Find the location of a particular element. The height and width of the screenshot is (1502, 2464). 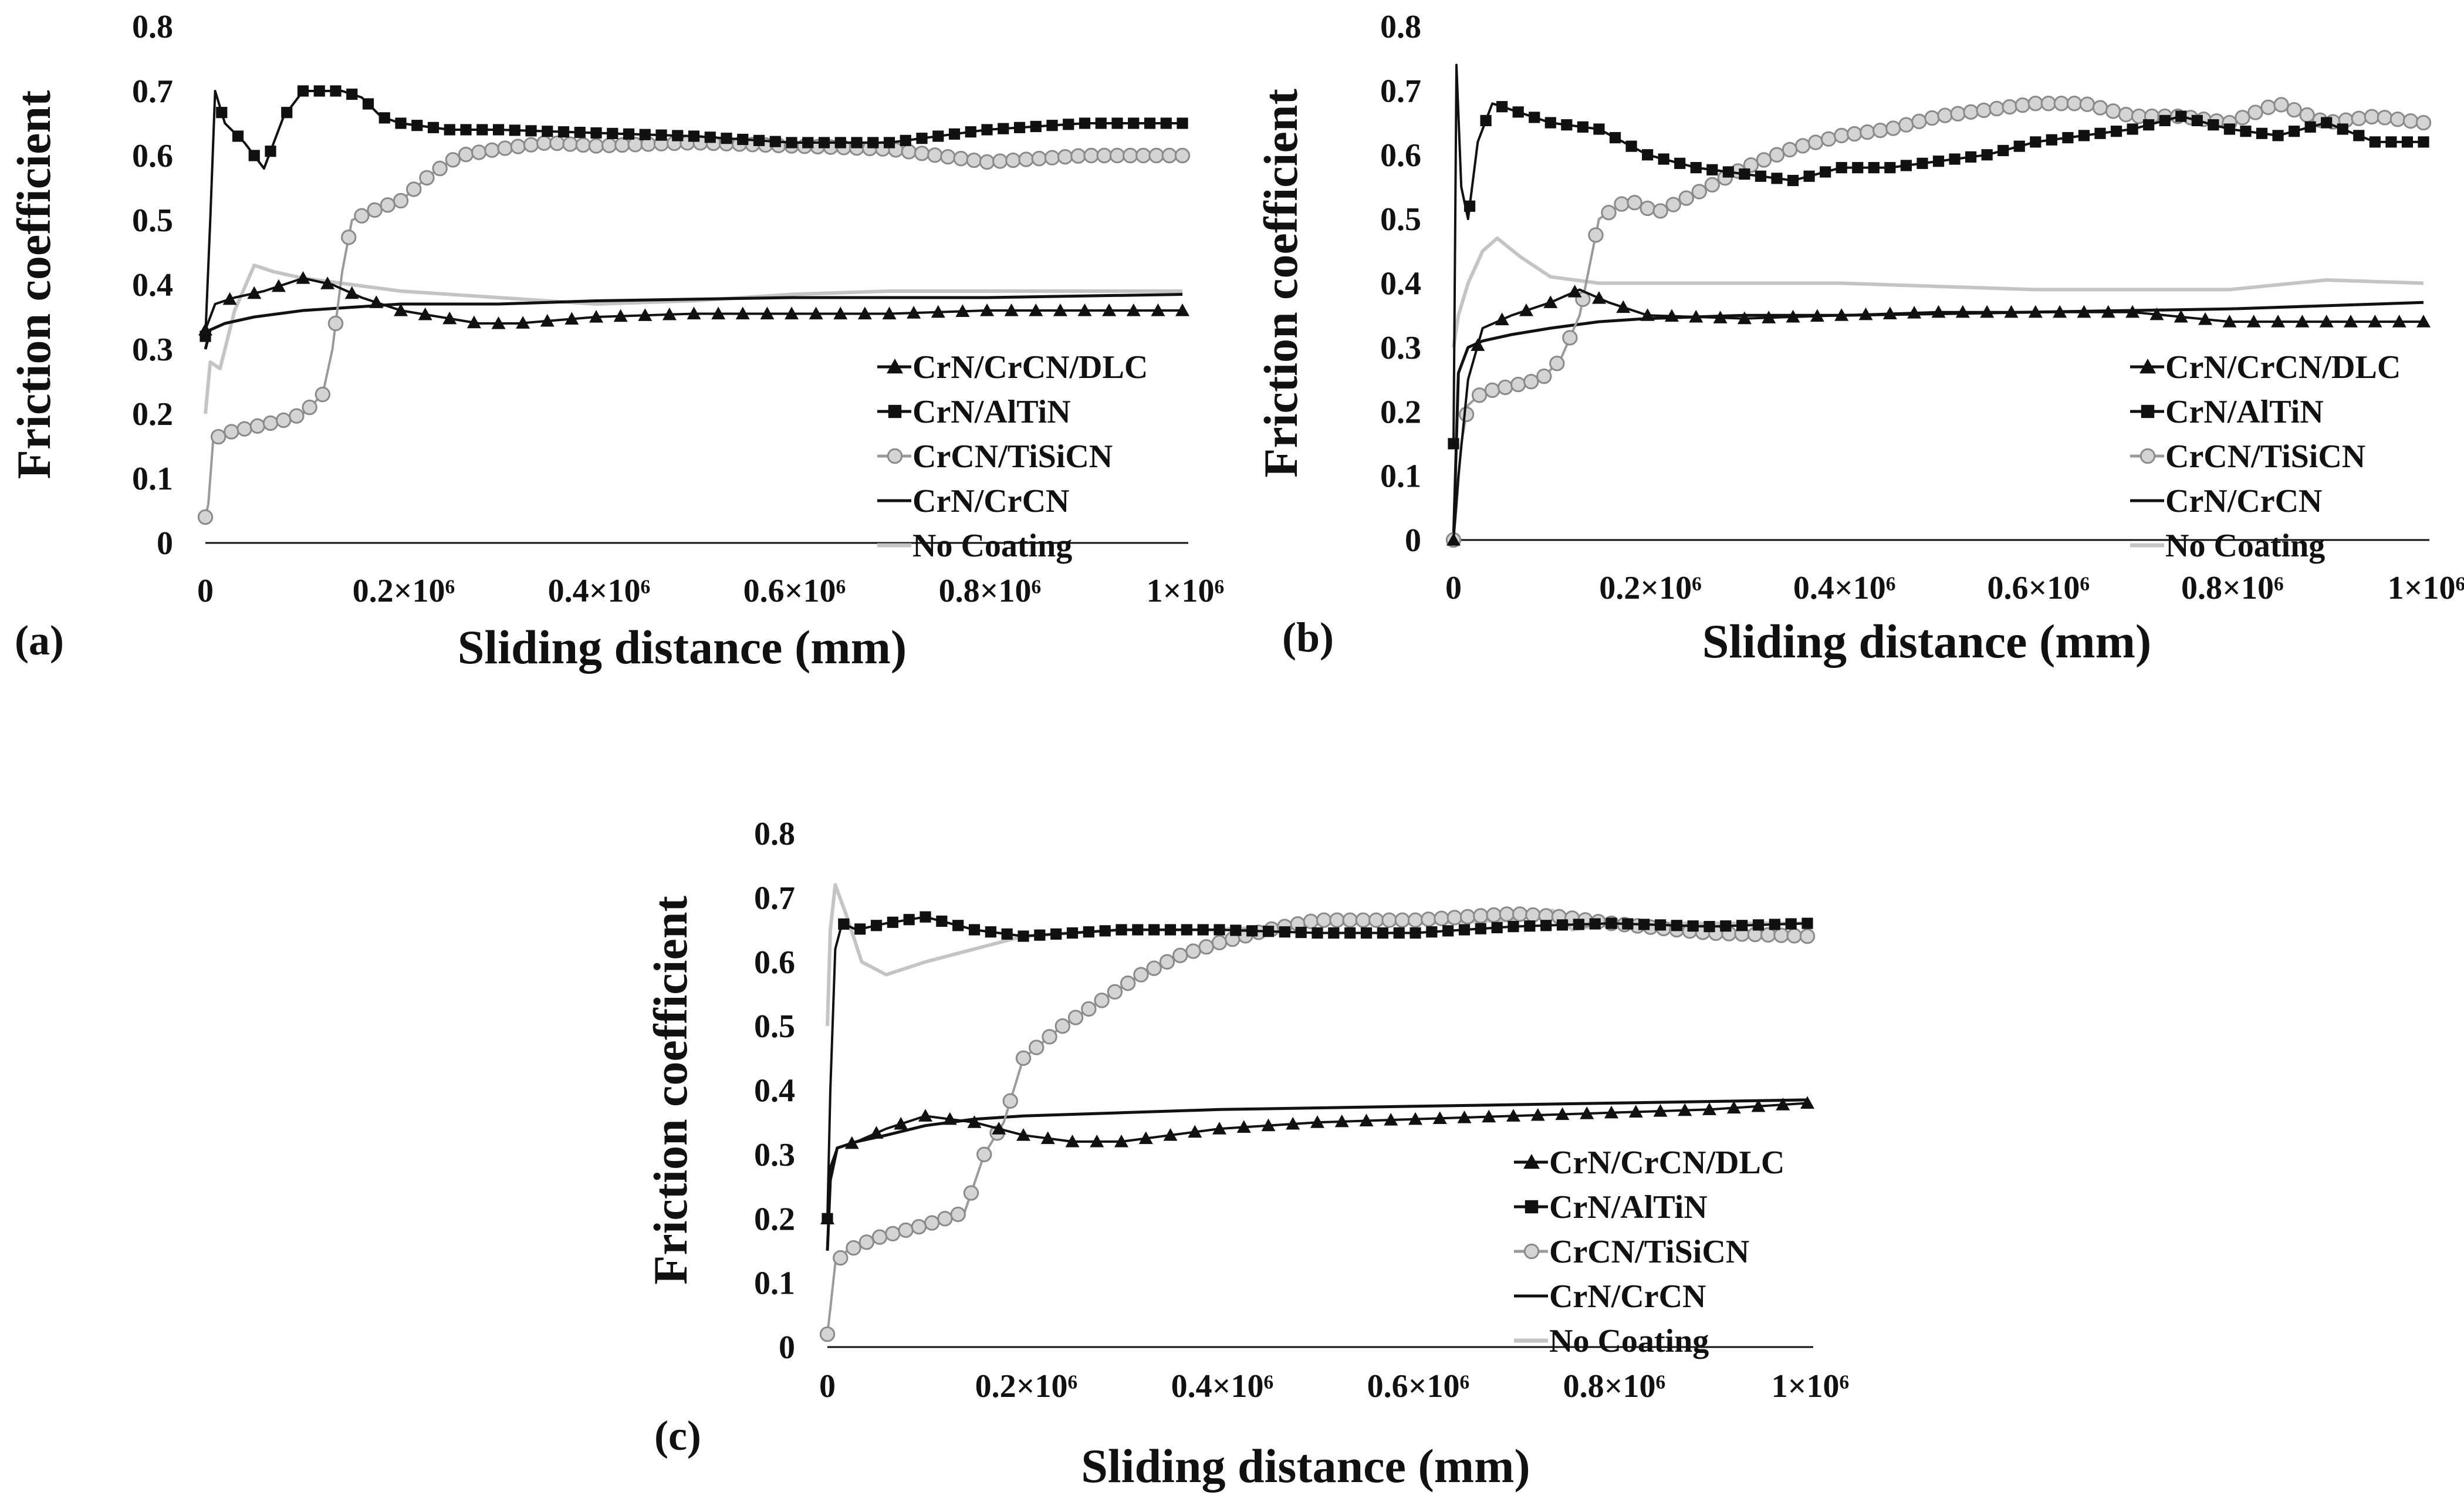

legend-marker-swatch is located at coordinates (1532, 1207).